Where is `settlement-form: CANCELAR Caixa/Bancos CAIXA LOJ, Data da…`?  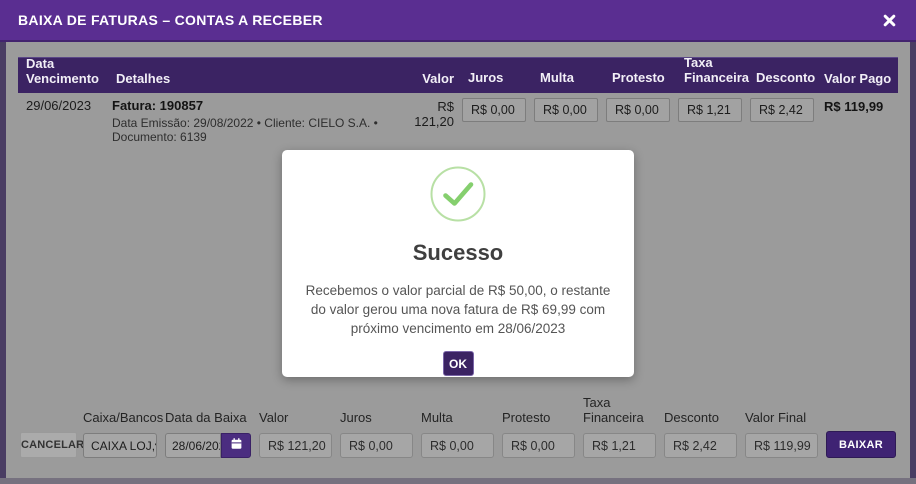
settlement-form: CANCELAR Caixa/Bancos CAIXA LOJ, Data da… is located at coordinates (458, 426).